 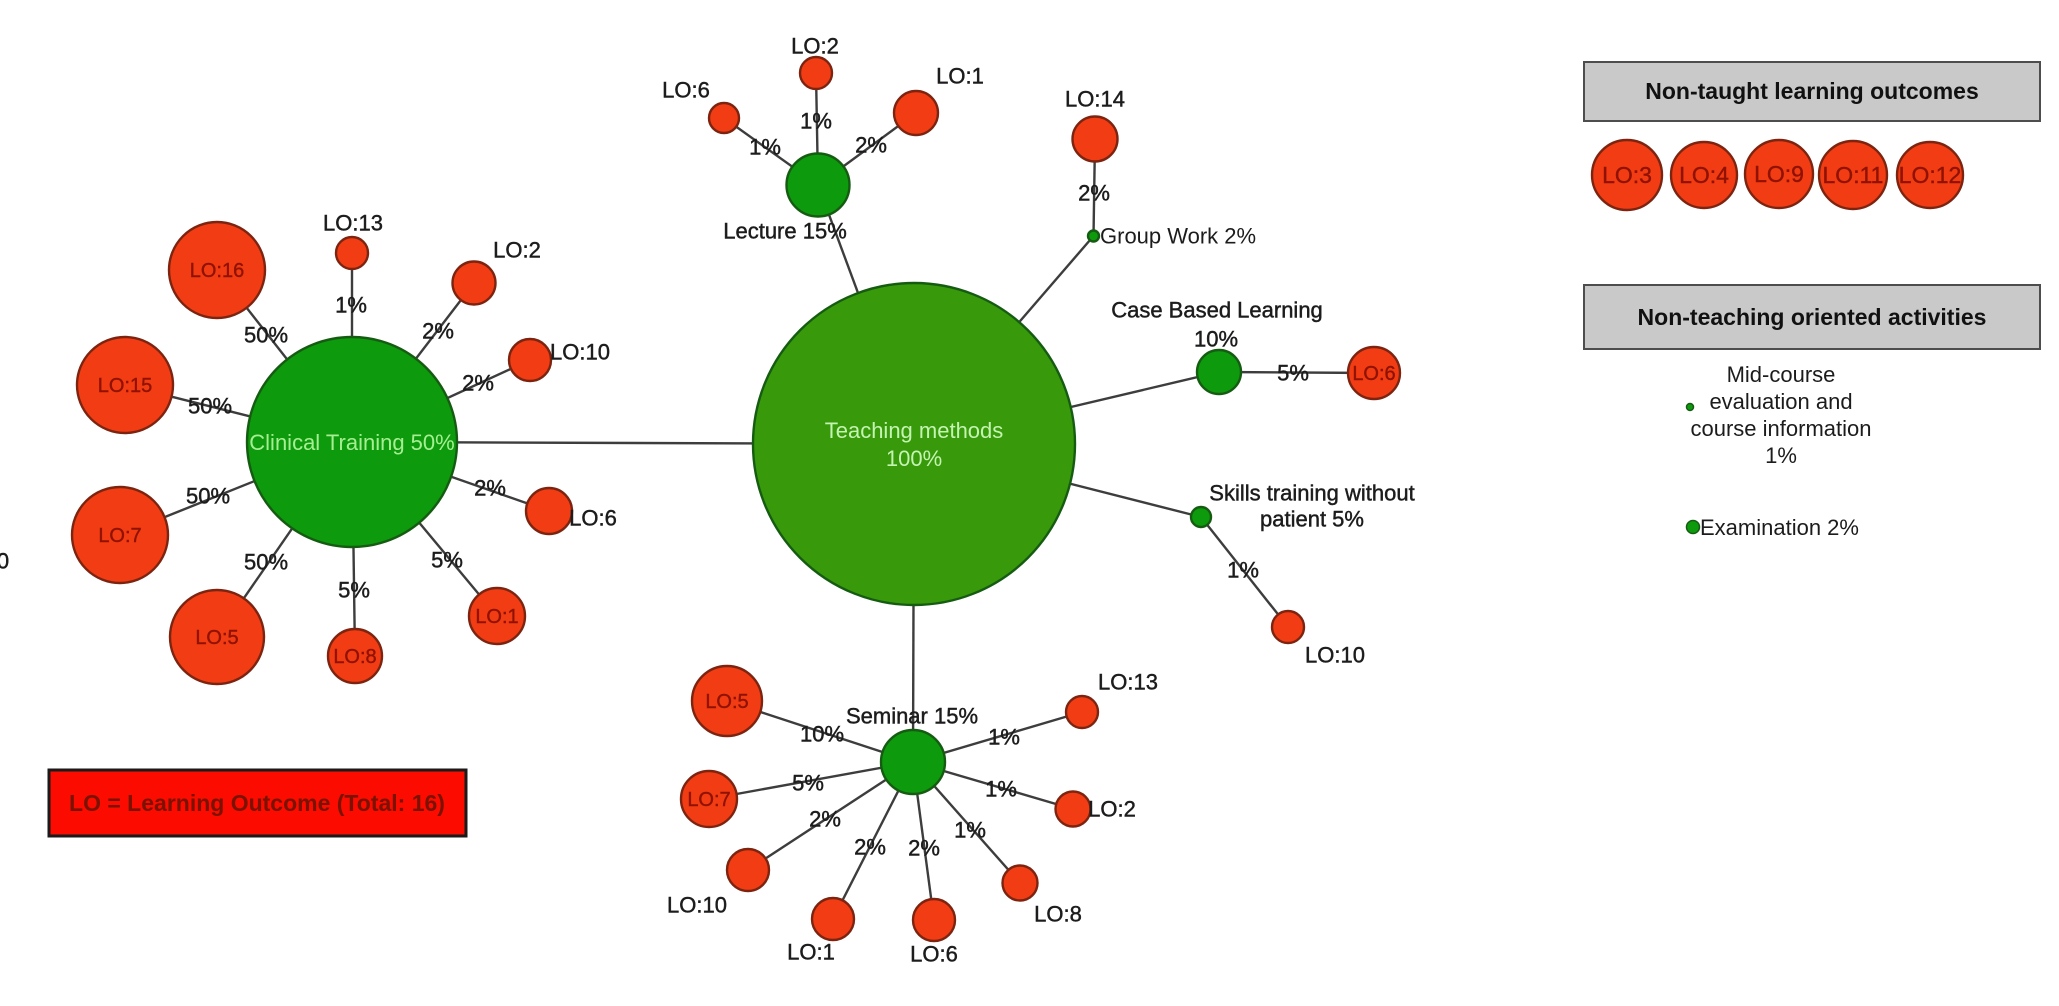 I want to click on svg-text: course information, so click(x=1781, y=428).